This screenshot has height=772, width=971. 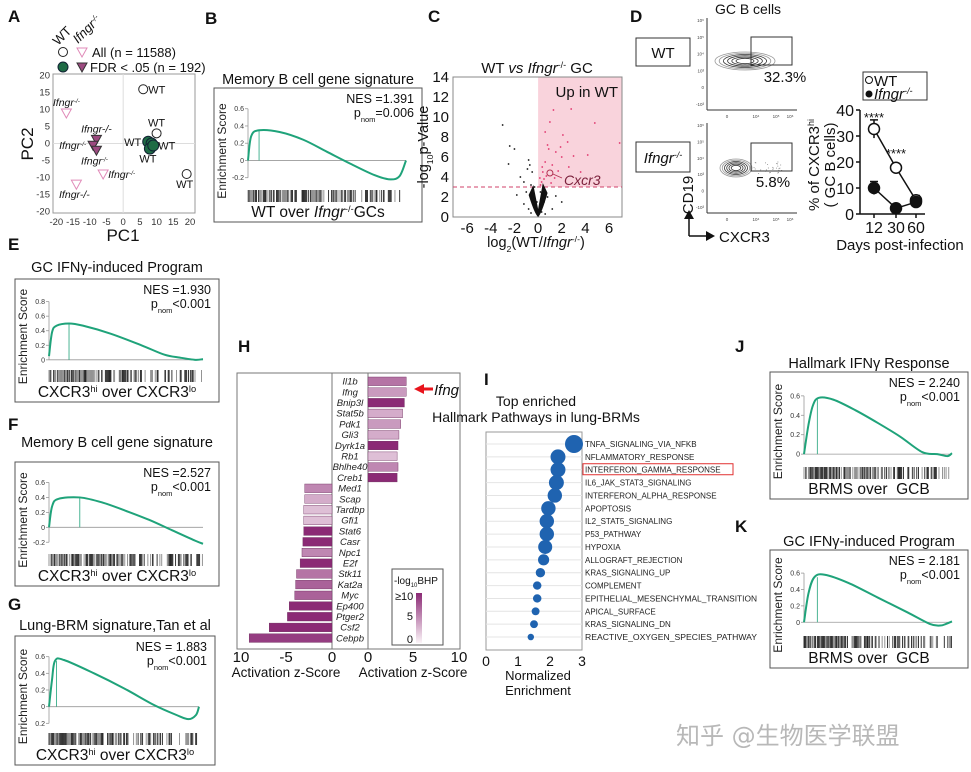 What do you see at coordinates (47, 127) in the screenshot?
I see `y-tick-label: 5` at bounding box center [47, 127].